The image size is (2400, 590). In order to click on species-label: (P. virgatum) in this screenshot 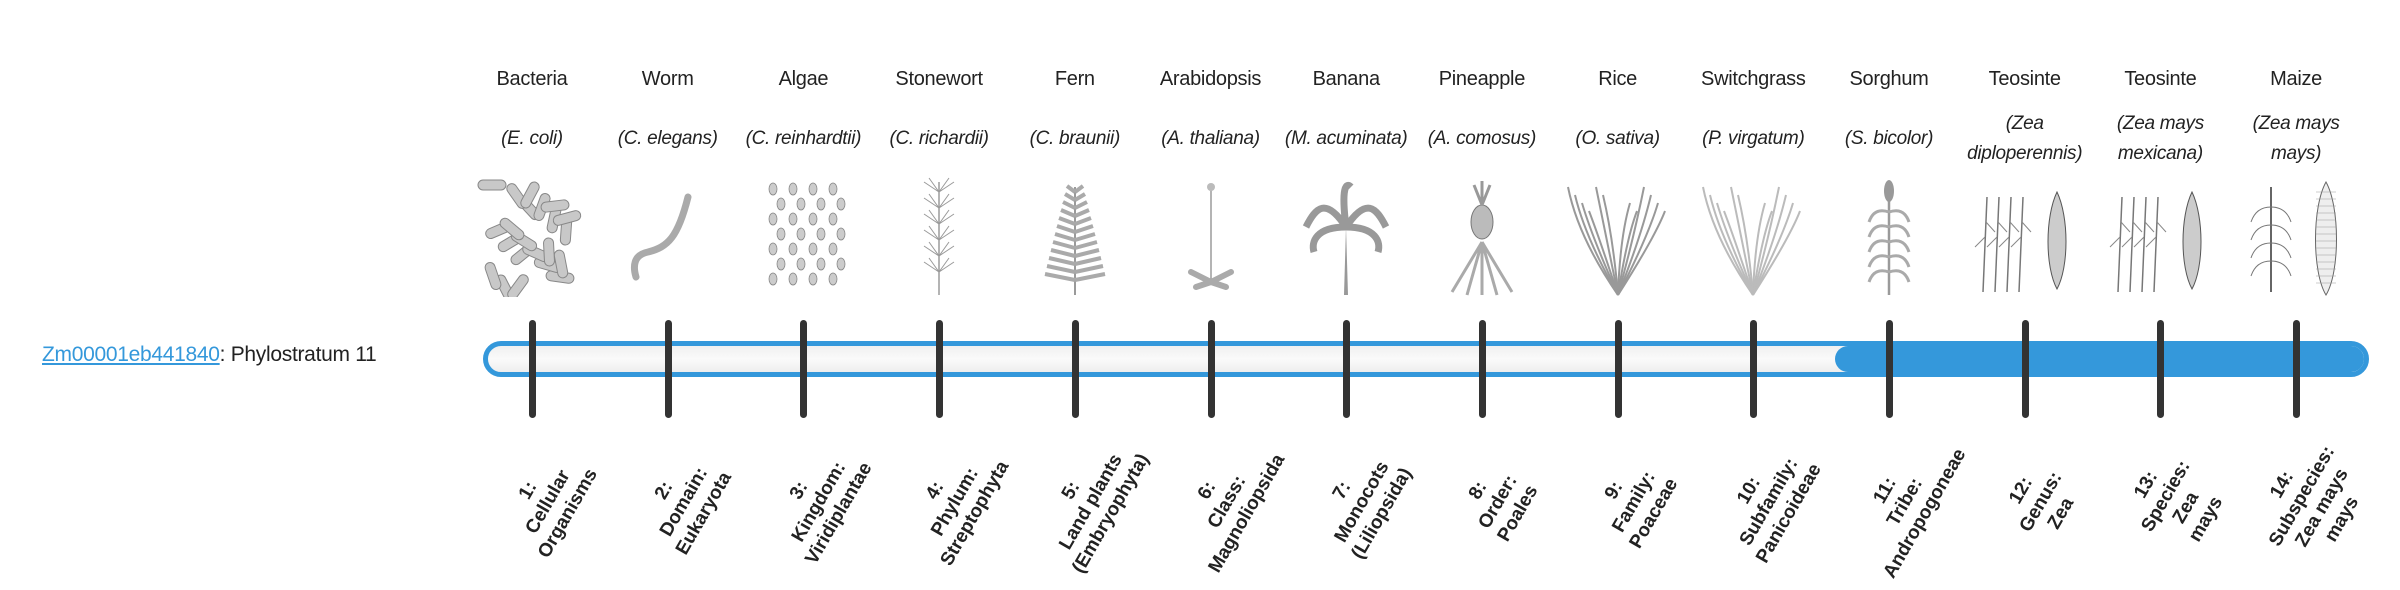, I will do `click(1753, 138)`.